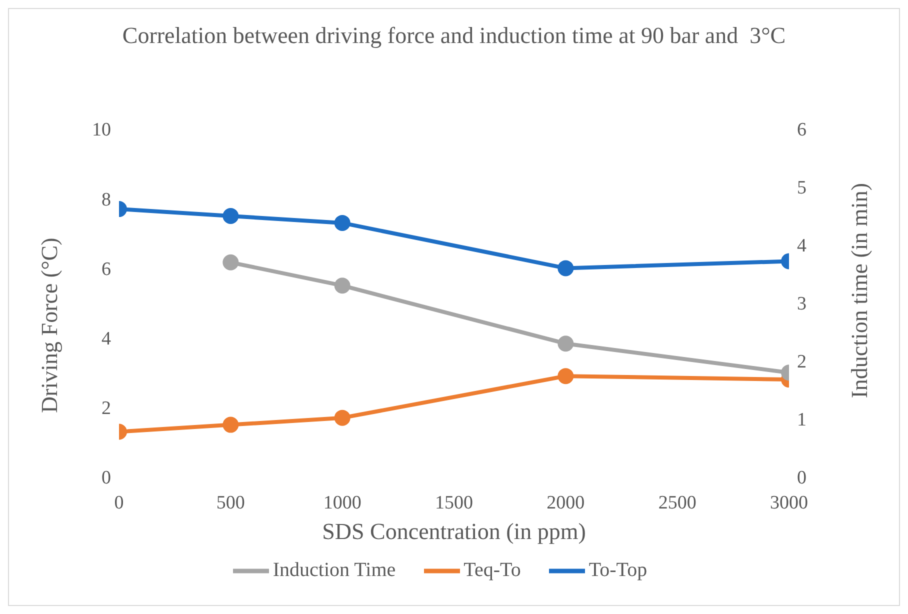 The image size is (908, 614). I want to click on x-tick-label: 3000, so click(789, 503).